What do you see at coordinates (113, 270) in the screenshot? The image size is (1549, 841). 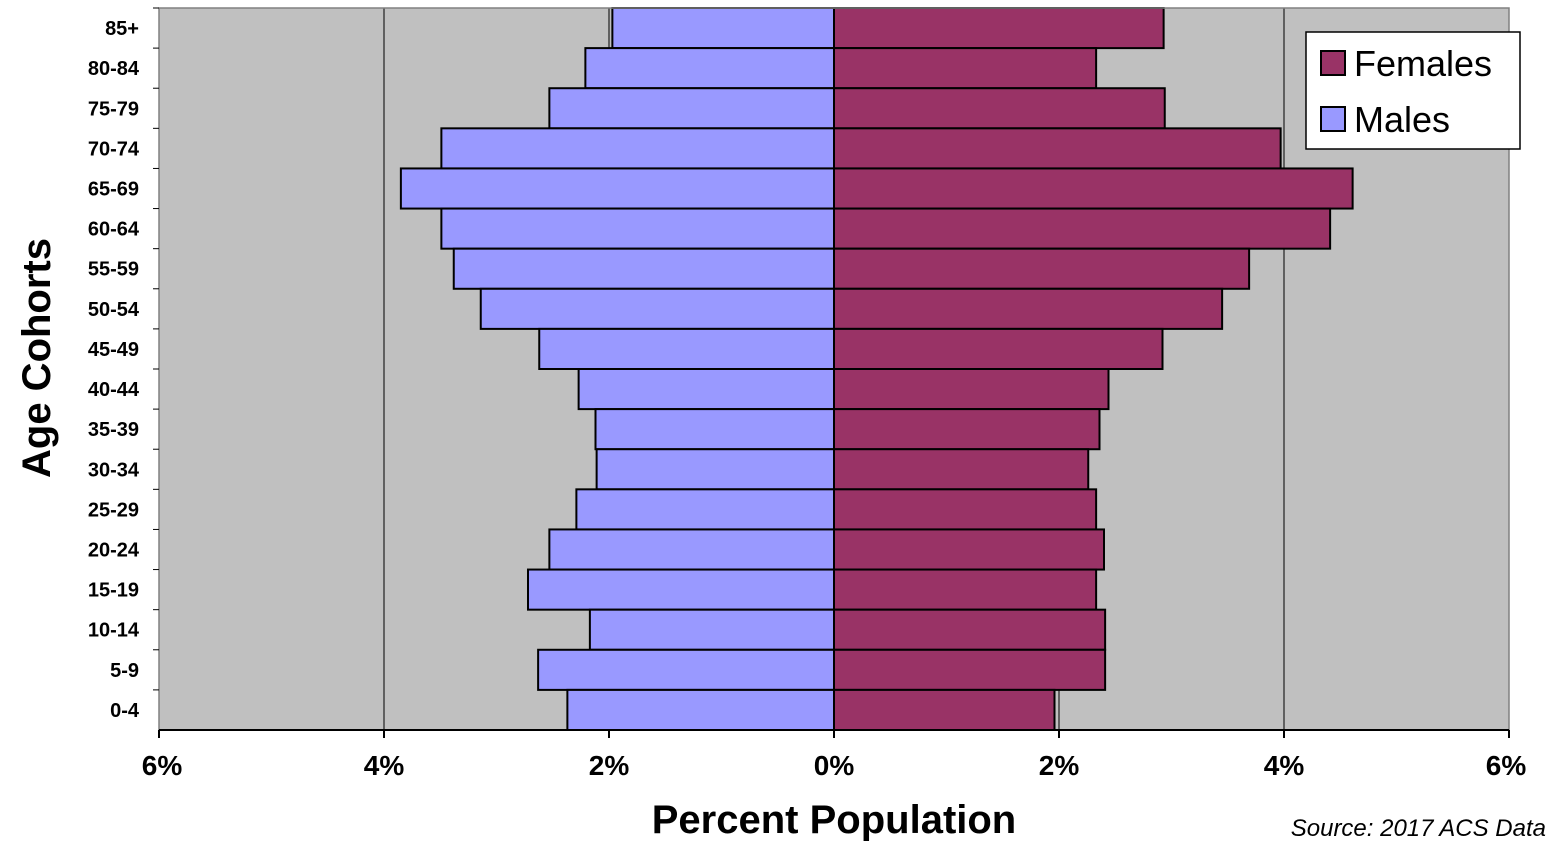 I see `y-tick-label: 55-59` at bounding box center [113, 270].